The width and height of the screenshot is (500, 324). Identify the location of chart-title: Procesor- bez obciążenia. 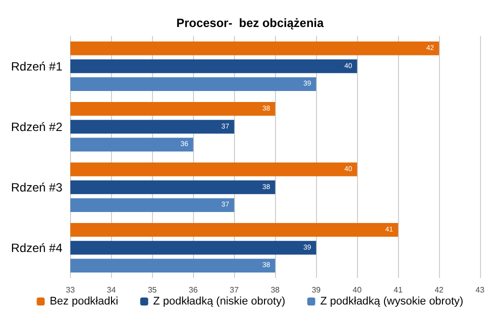
(250, 23).